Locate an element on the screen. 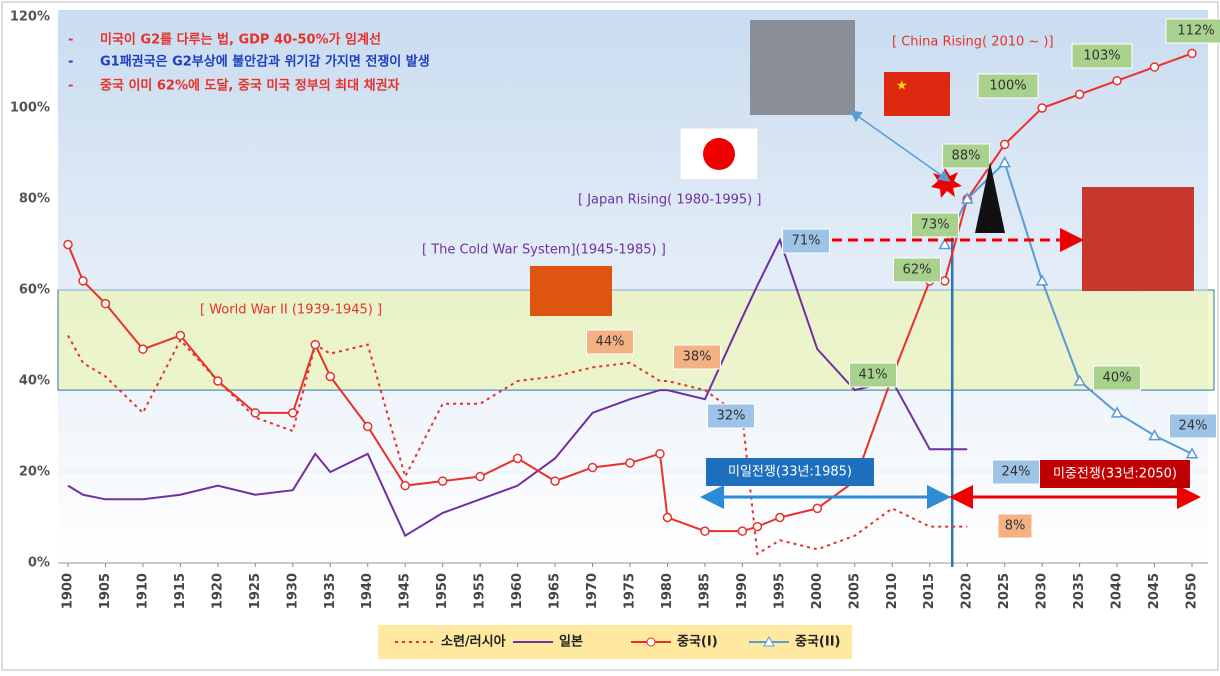 The height and width of the screenshot is (676, 1220). y-tick-label: 100% is located at coordinates (30, 108).